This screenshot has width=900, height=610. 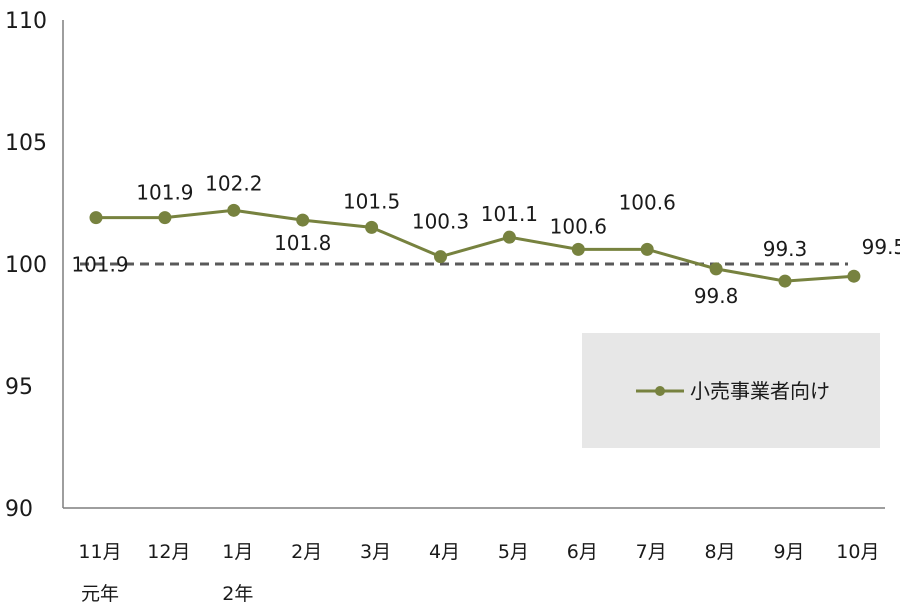 I want to click on legend-entry: 小売事業者向け, so click(x=760, y=391).